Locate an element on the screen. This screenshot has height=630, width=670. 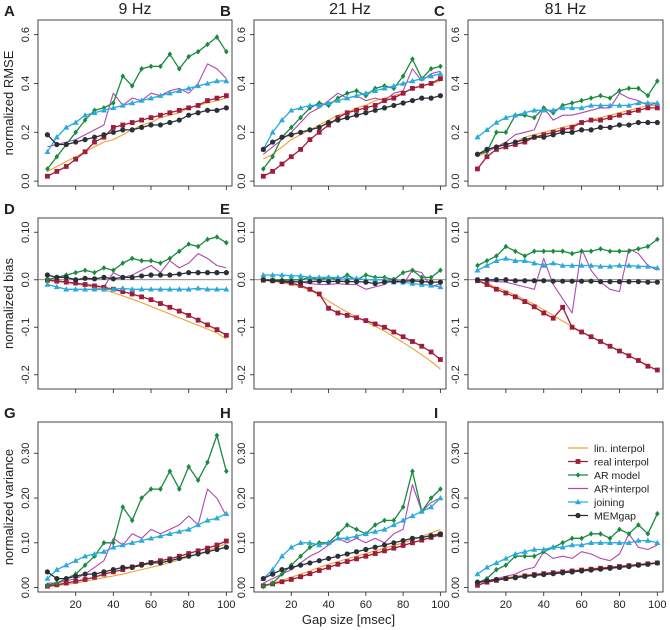
legend-label: lin. interpol is located at coordinates (619, 449).